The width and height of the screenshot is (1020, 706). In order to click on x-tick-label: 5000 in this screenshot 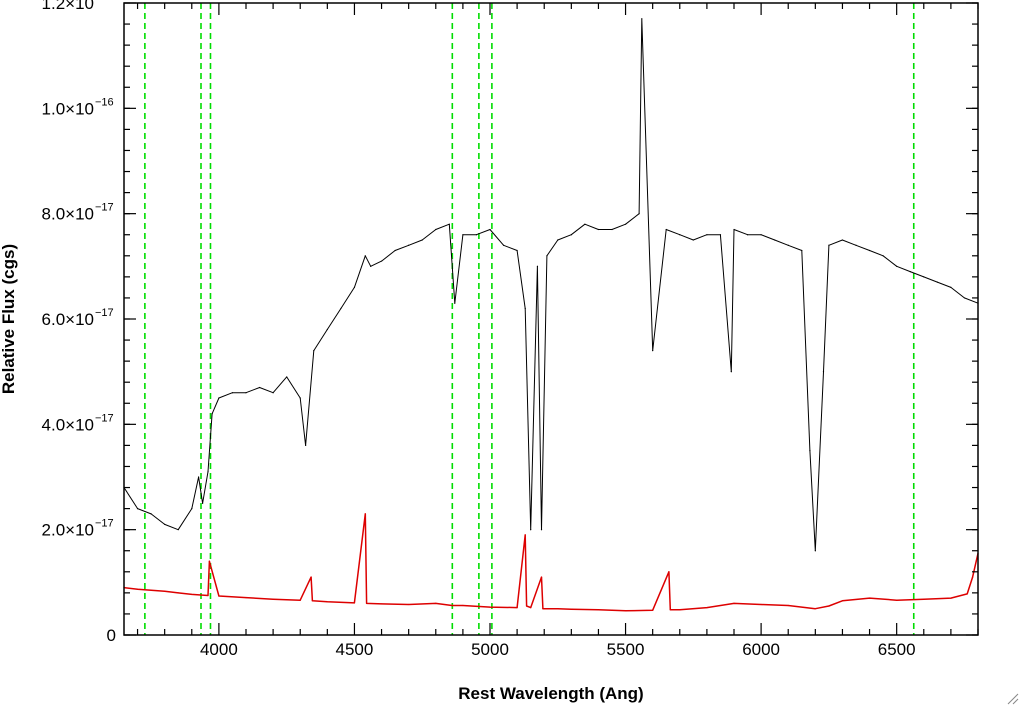, I will do `click(490, 649)`.